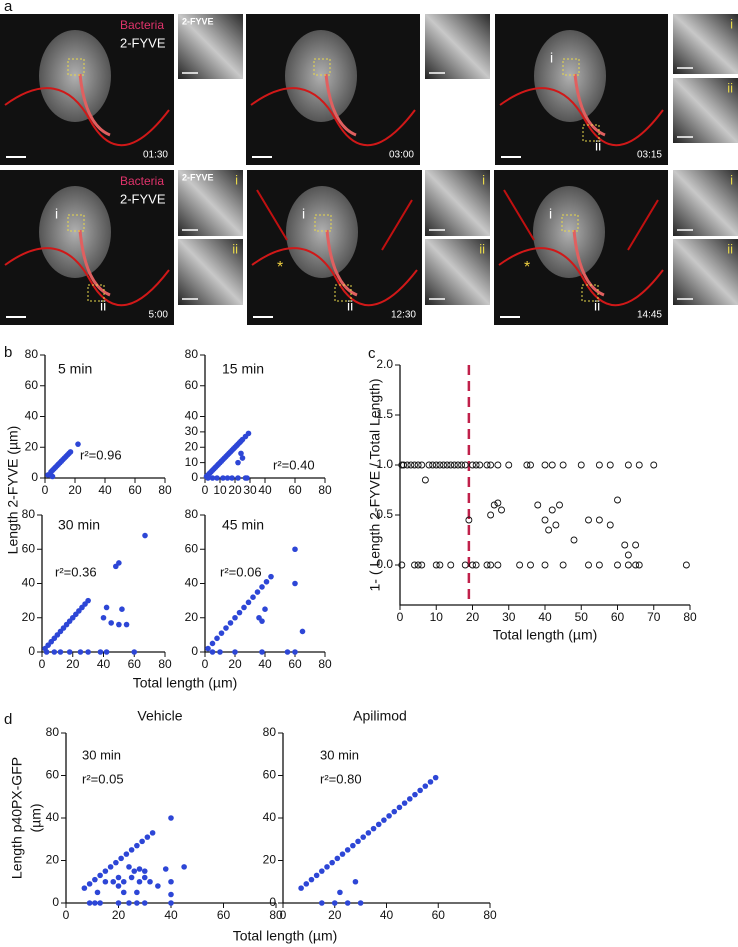 This screenshot has height=947, width=738. What do you see at coordinates (192, 431) in the screenshot?
I see `y-tick-label: 30` at bounding box center [192, 431].